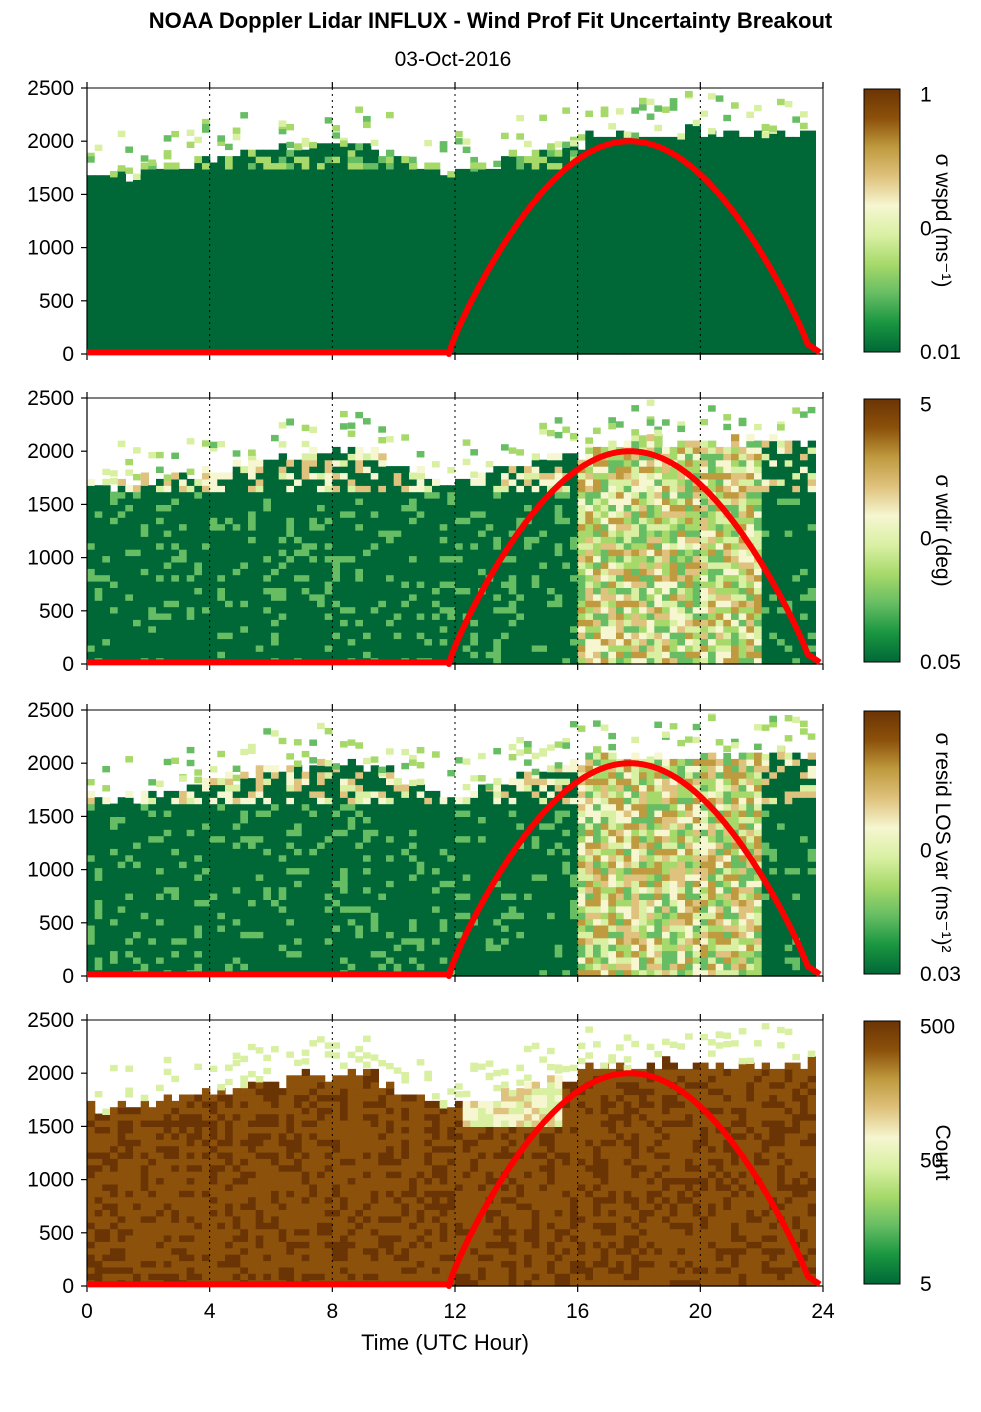 This screenshot has height=1412, width=981. What do you see at coordinates (50, 194) in the screenshot?
I see `y-tick-label: 1500` at bounding box center [50, 194].